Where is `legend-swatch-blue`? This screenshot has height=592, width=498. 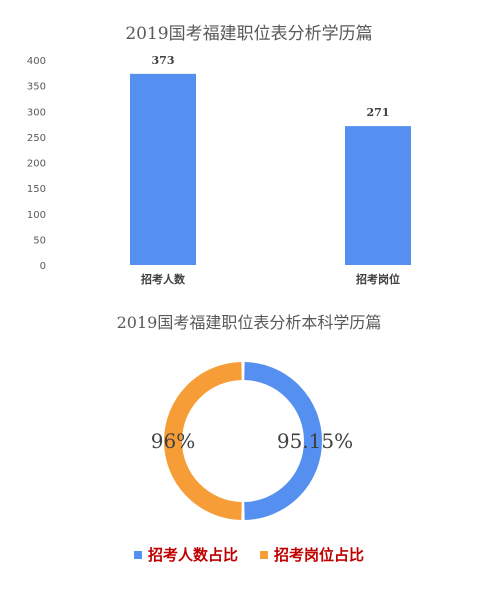 legend-swatch-blue is located at coordinates (137, 554).